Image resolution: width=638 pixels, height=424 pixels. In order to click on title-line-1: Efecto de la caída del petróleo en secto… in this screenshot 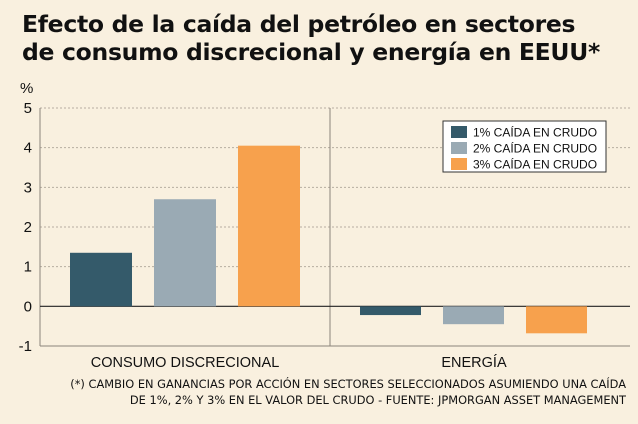, I will do `click(299, 24)`.